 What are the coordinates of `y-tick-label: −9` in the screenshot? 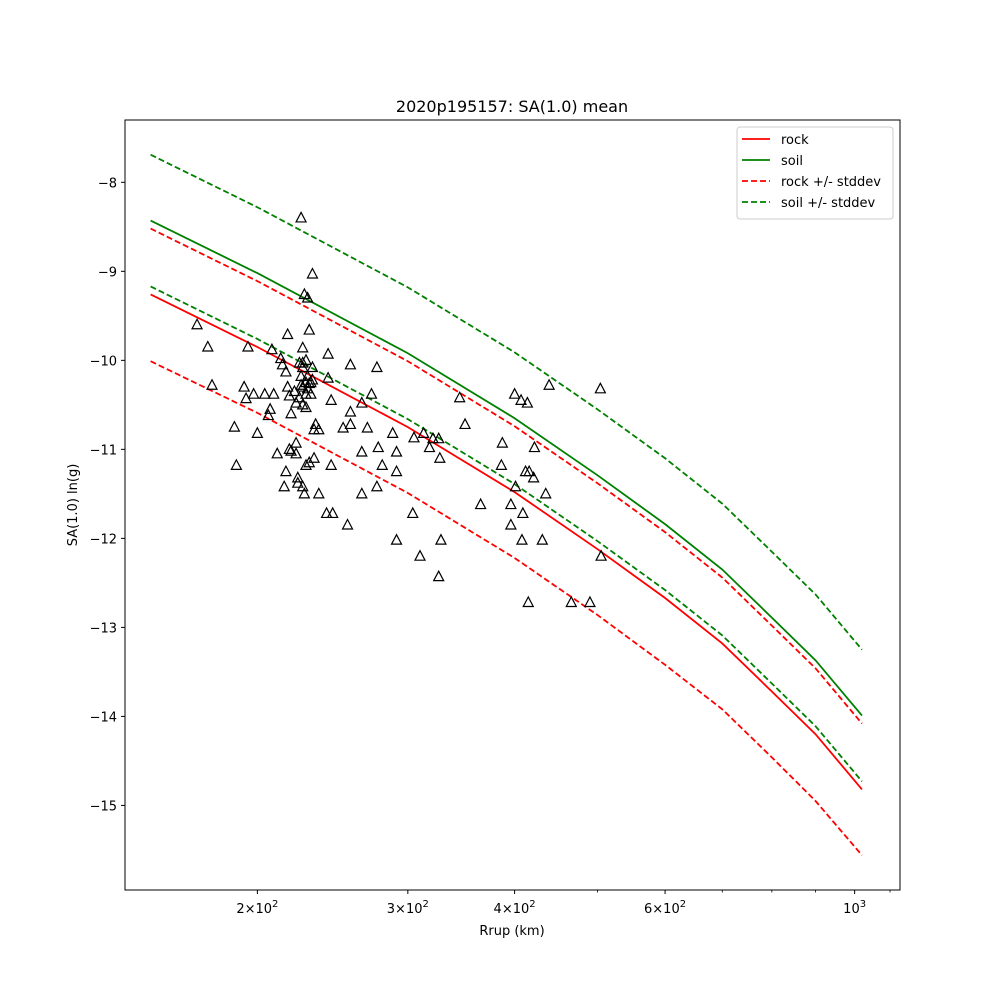 It's located at (107, 272).